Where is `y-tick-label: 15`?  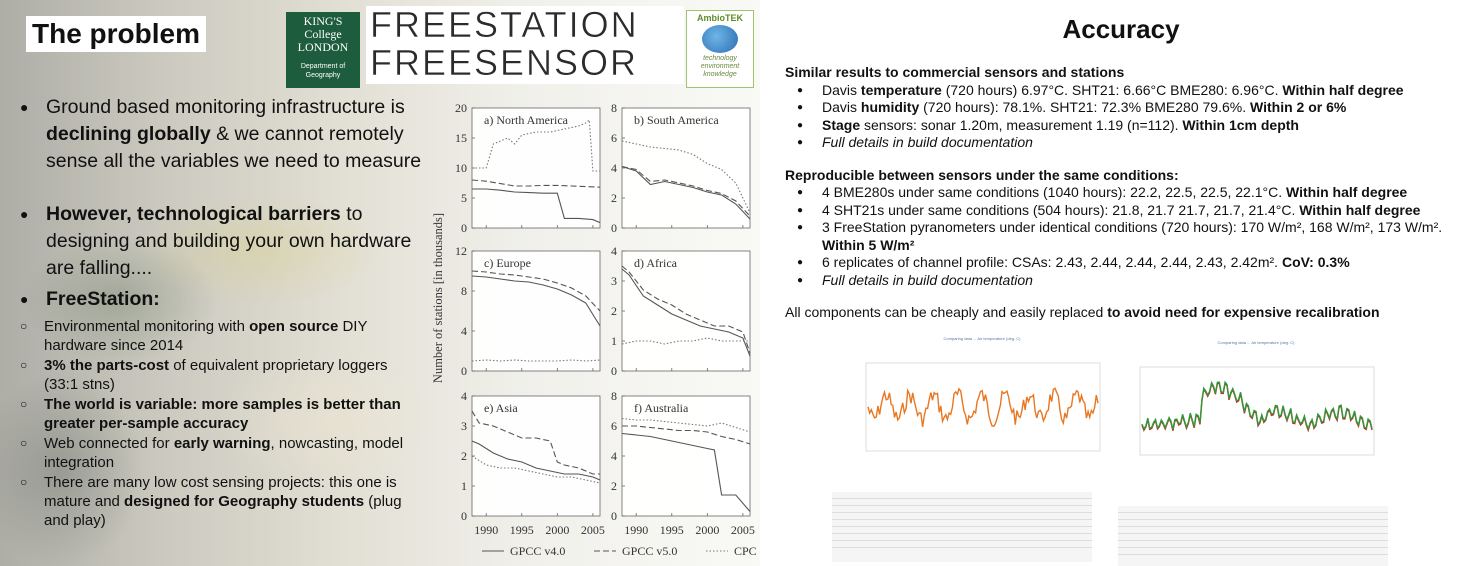 y-tick-label: 15 is located at coordinates (461, 138).